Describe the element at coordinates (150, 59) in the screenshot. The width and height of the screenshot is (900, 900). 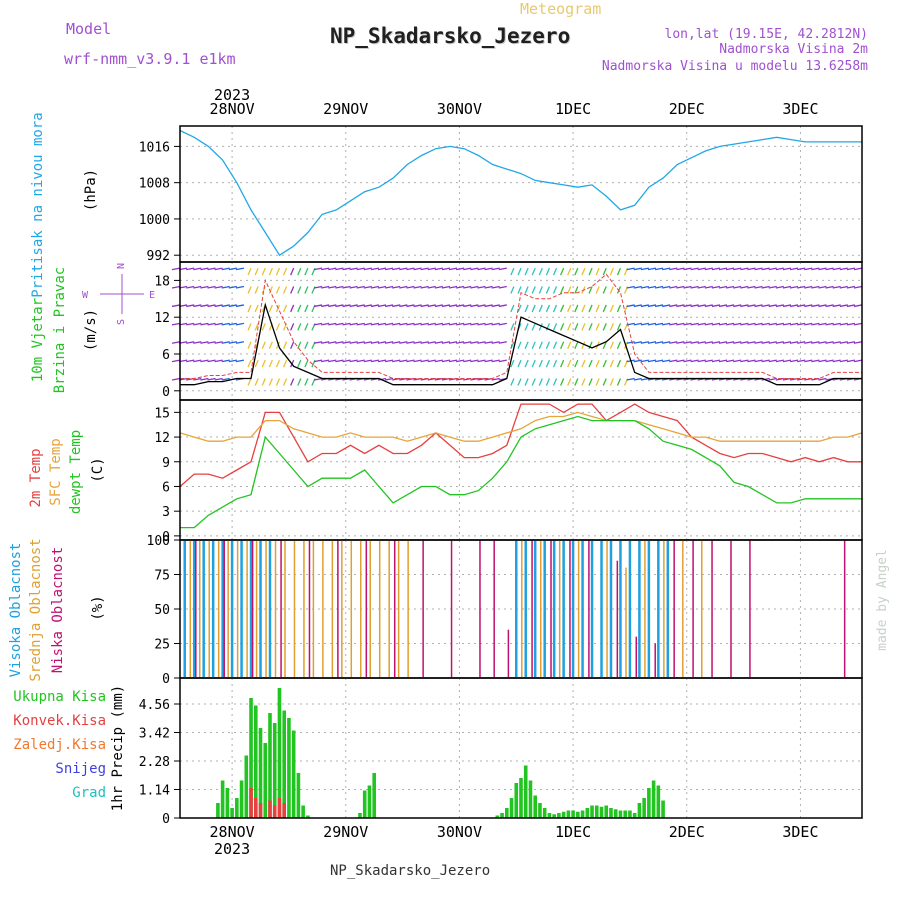
I see `model-name: wrf-nmm_v3.9.1 e1km` at that location.